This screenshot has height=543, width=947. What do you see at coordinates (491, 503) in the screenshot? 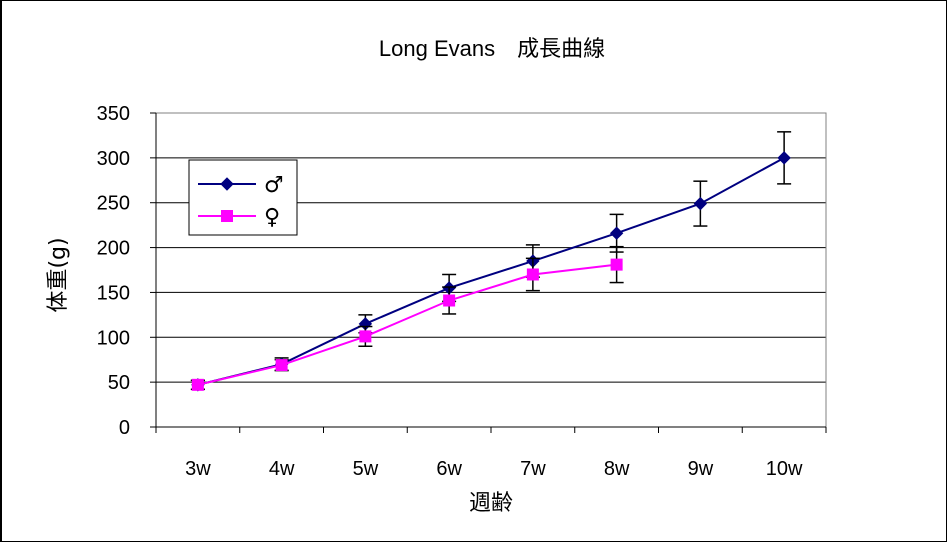
I see `x-axis-label: 週齢` at bounding box center [491, 503].